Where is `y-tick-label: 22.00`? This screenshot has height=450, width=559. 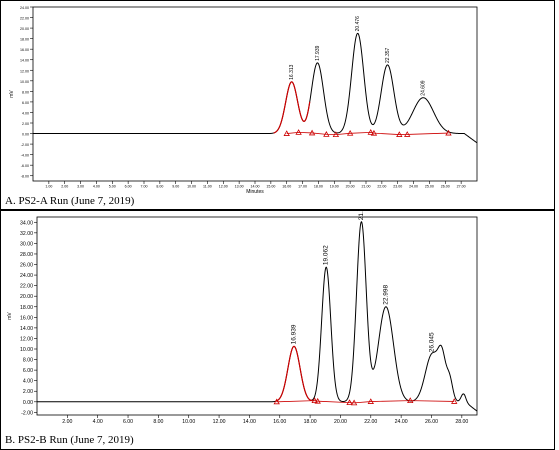
y-tick-label: 22.00 is located at coordinates (26, 287).